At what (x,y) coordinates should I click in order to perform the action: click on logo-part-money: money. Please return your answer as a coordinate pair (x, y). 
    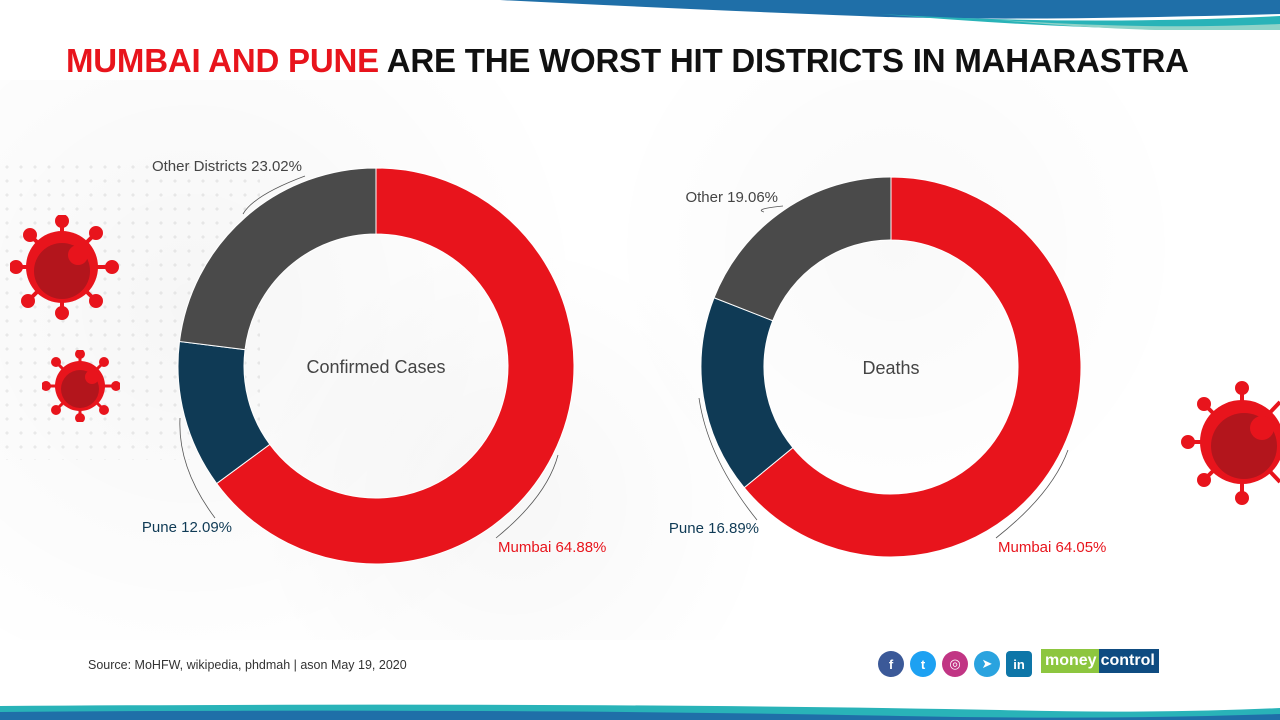
    Looking at the image, I should click on (1070, 661).